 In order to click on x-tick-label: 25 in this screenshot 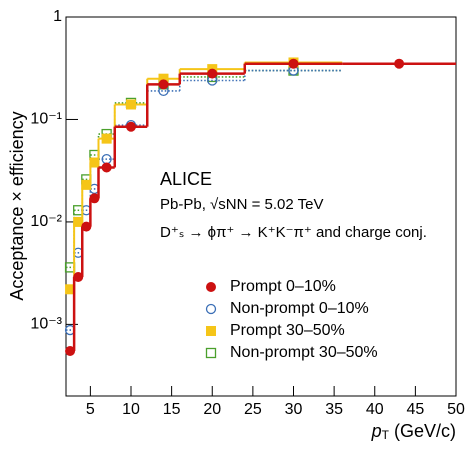, I will do `click(253, 409)`.